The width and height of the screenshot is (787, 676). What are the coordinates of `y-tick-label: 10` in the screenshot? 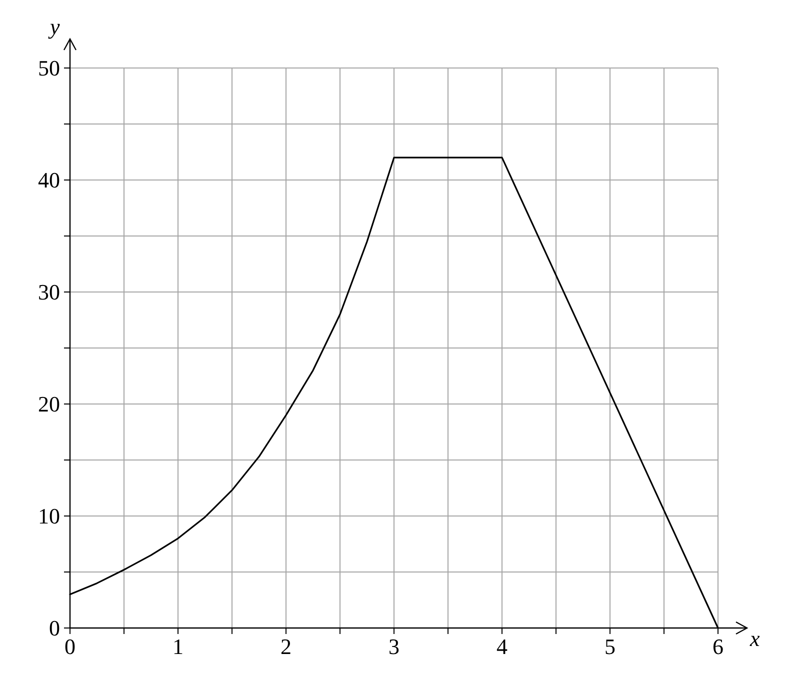 It's located at (49, 516).